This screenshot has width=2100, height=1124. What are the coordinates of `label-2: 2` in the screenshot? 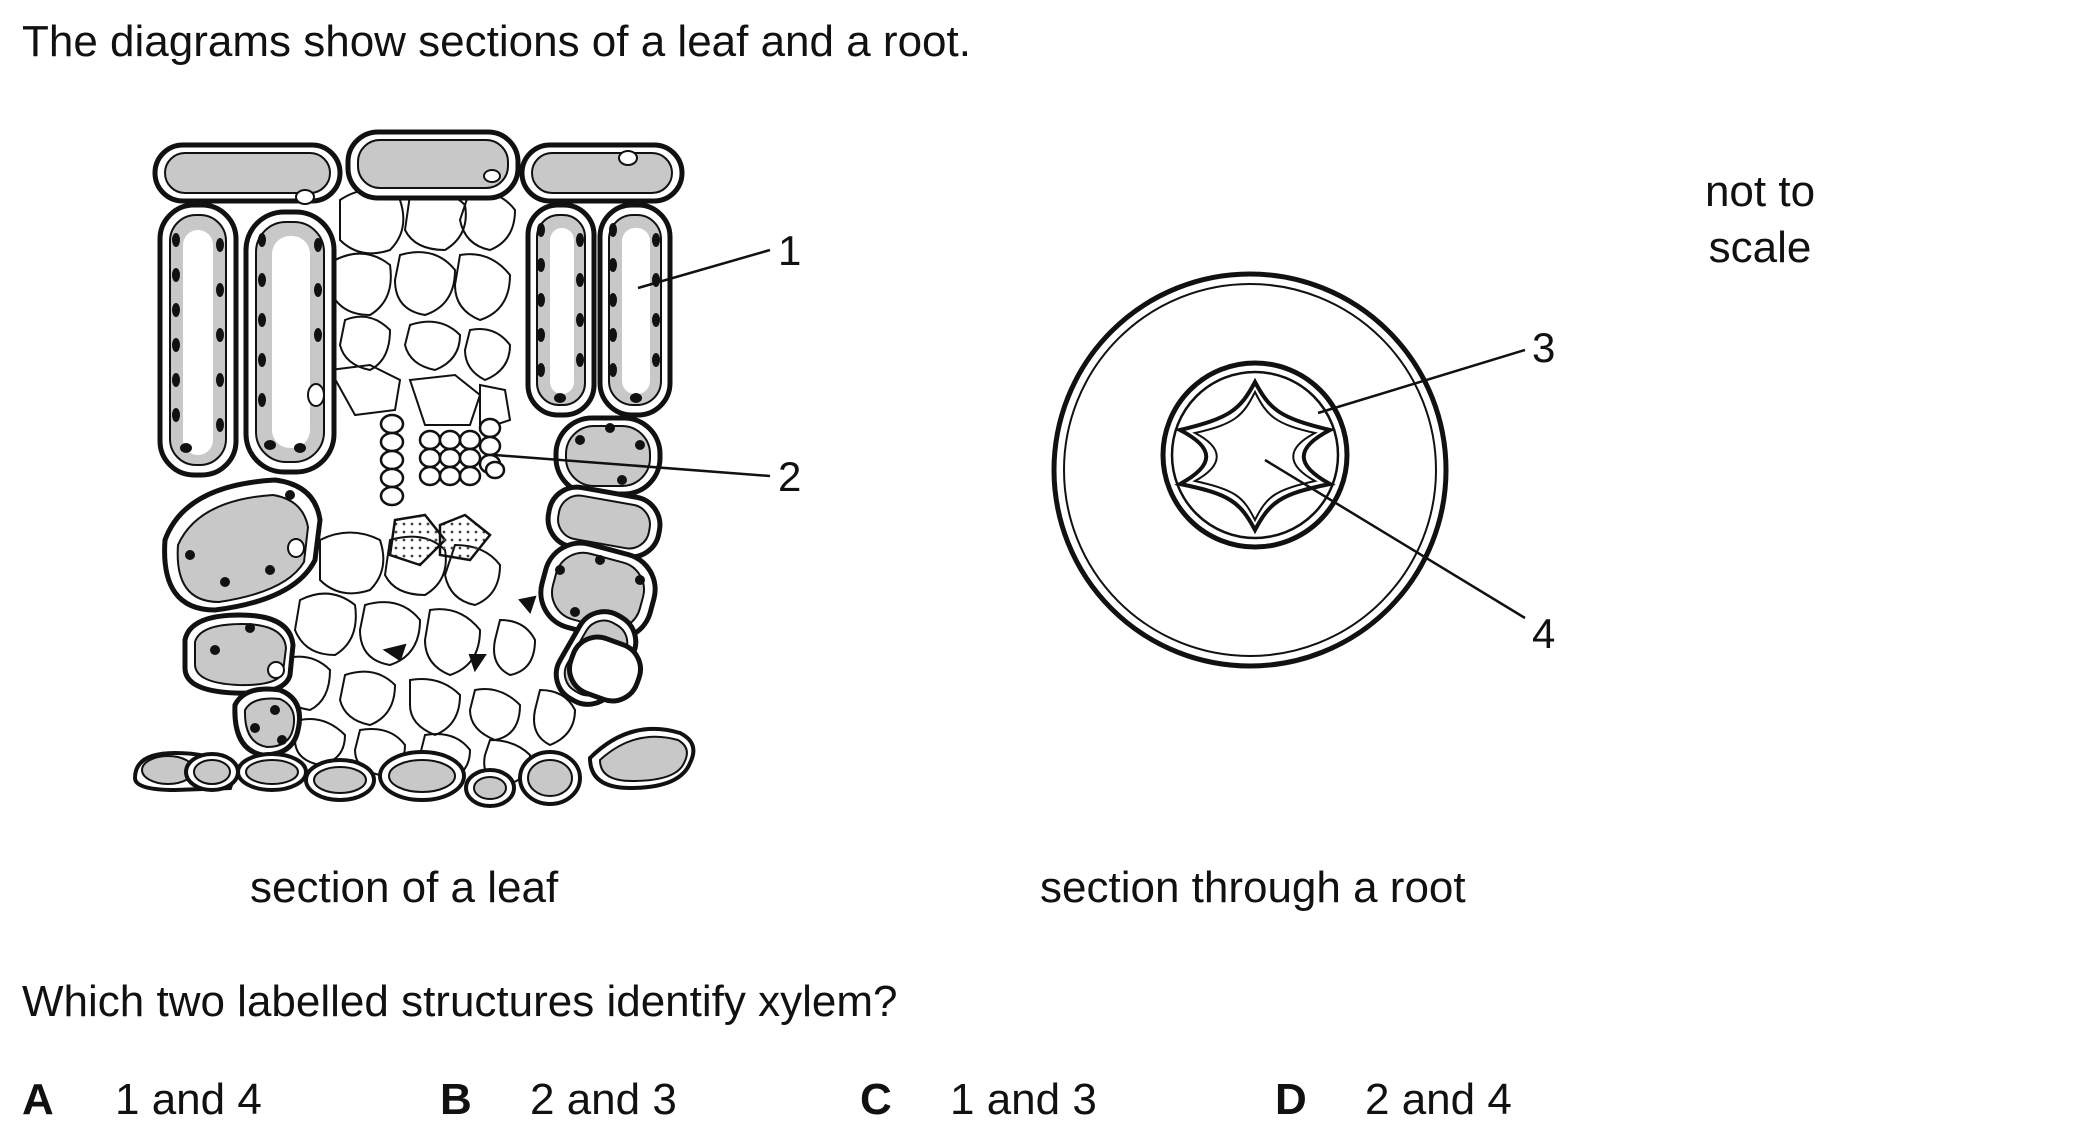 It's located at (789, 476).